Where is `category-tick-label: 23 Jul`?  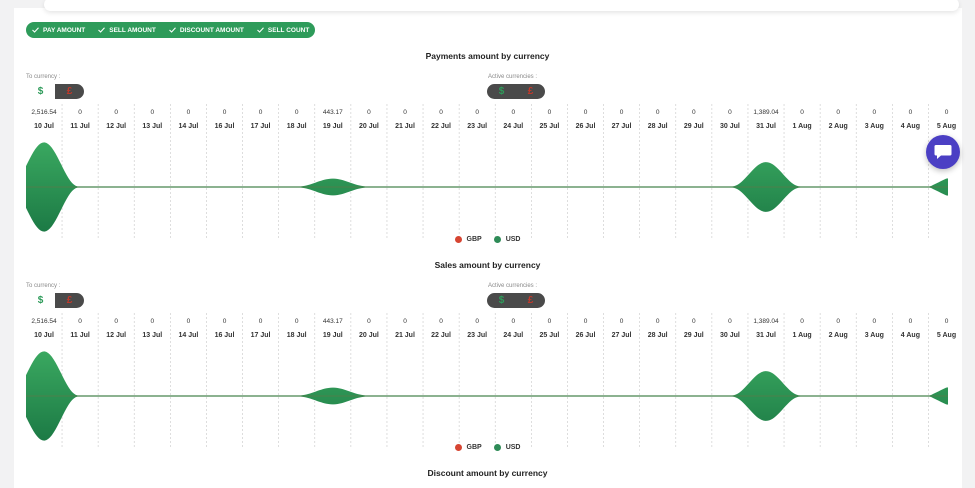
category-tick-label: 23 Jul is located at coordinates (477, 126).